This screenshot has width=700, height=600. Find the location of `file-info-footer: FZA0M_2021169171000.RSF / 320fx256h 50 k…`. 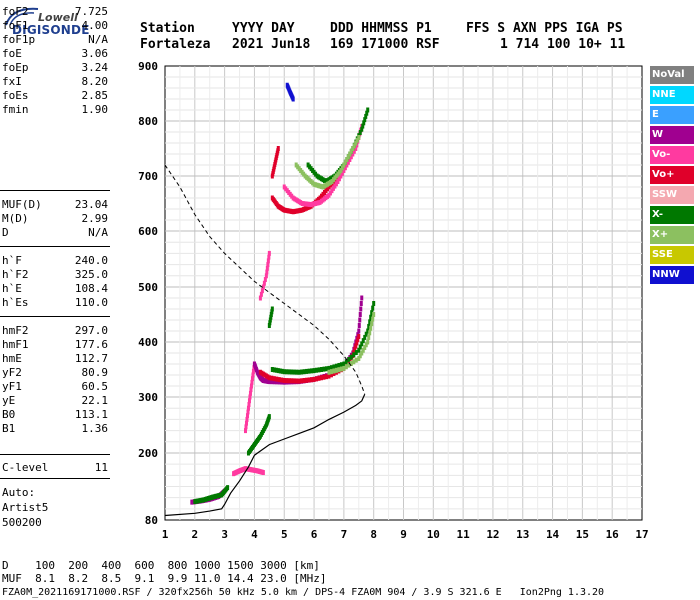

file-info-footer: FZA0M_2021169171000.RSF / 320fx256h 50 k… is located at coordinates (303, 592).